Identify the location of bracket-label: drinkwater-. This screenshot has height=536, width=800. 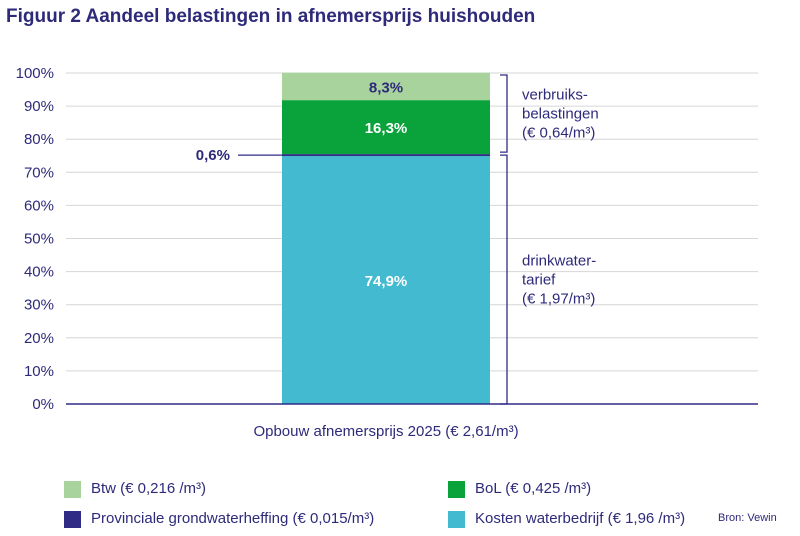
(559, 261).